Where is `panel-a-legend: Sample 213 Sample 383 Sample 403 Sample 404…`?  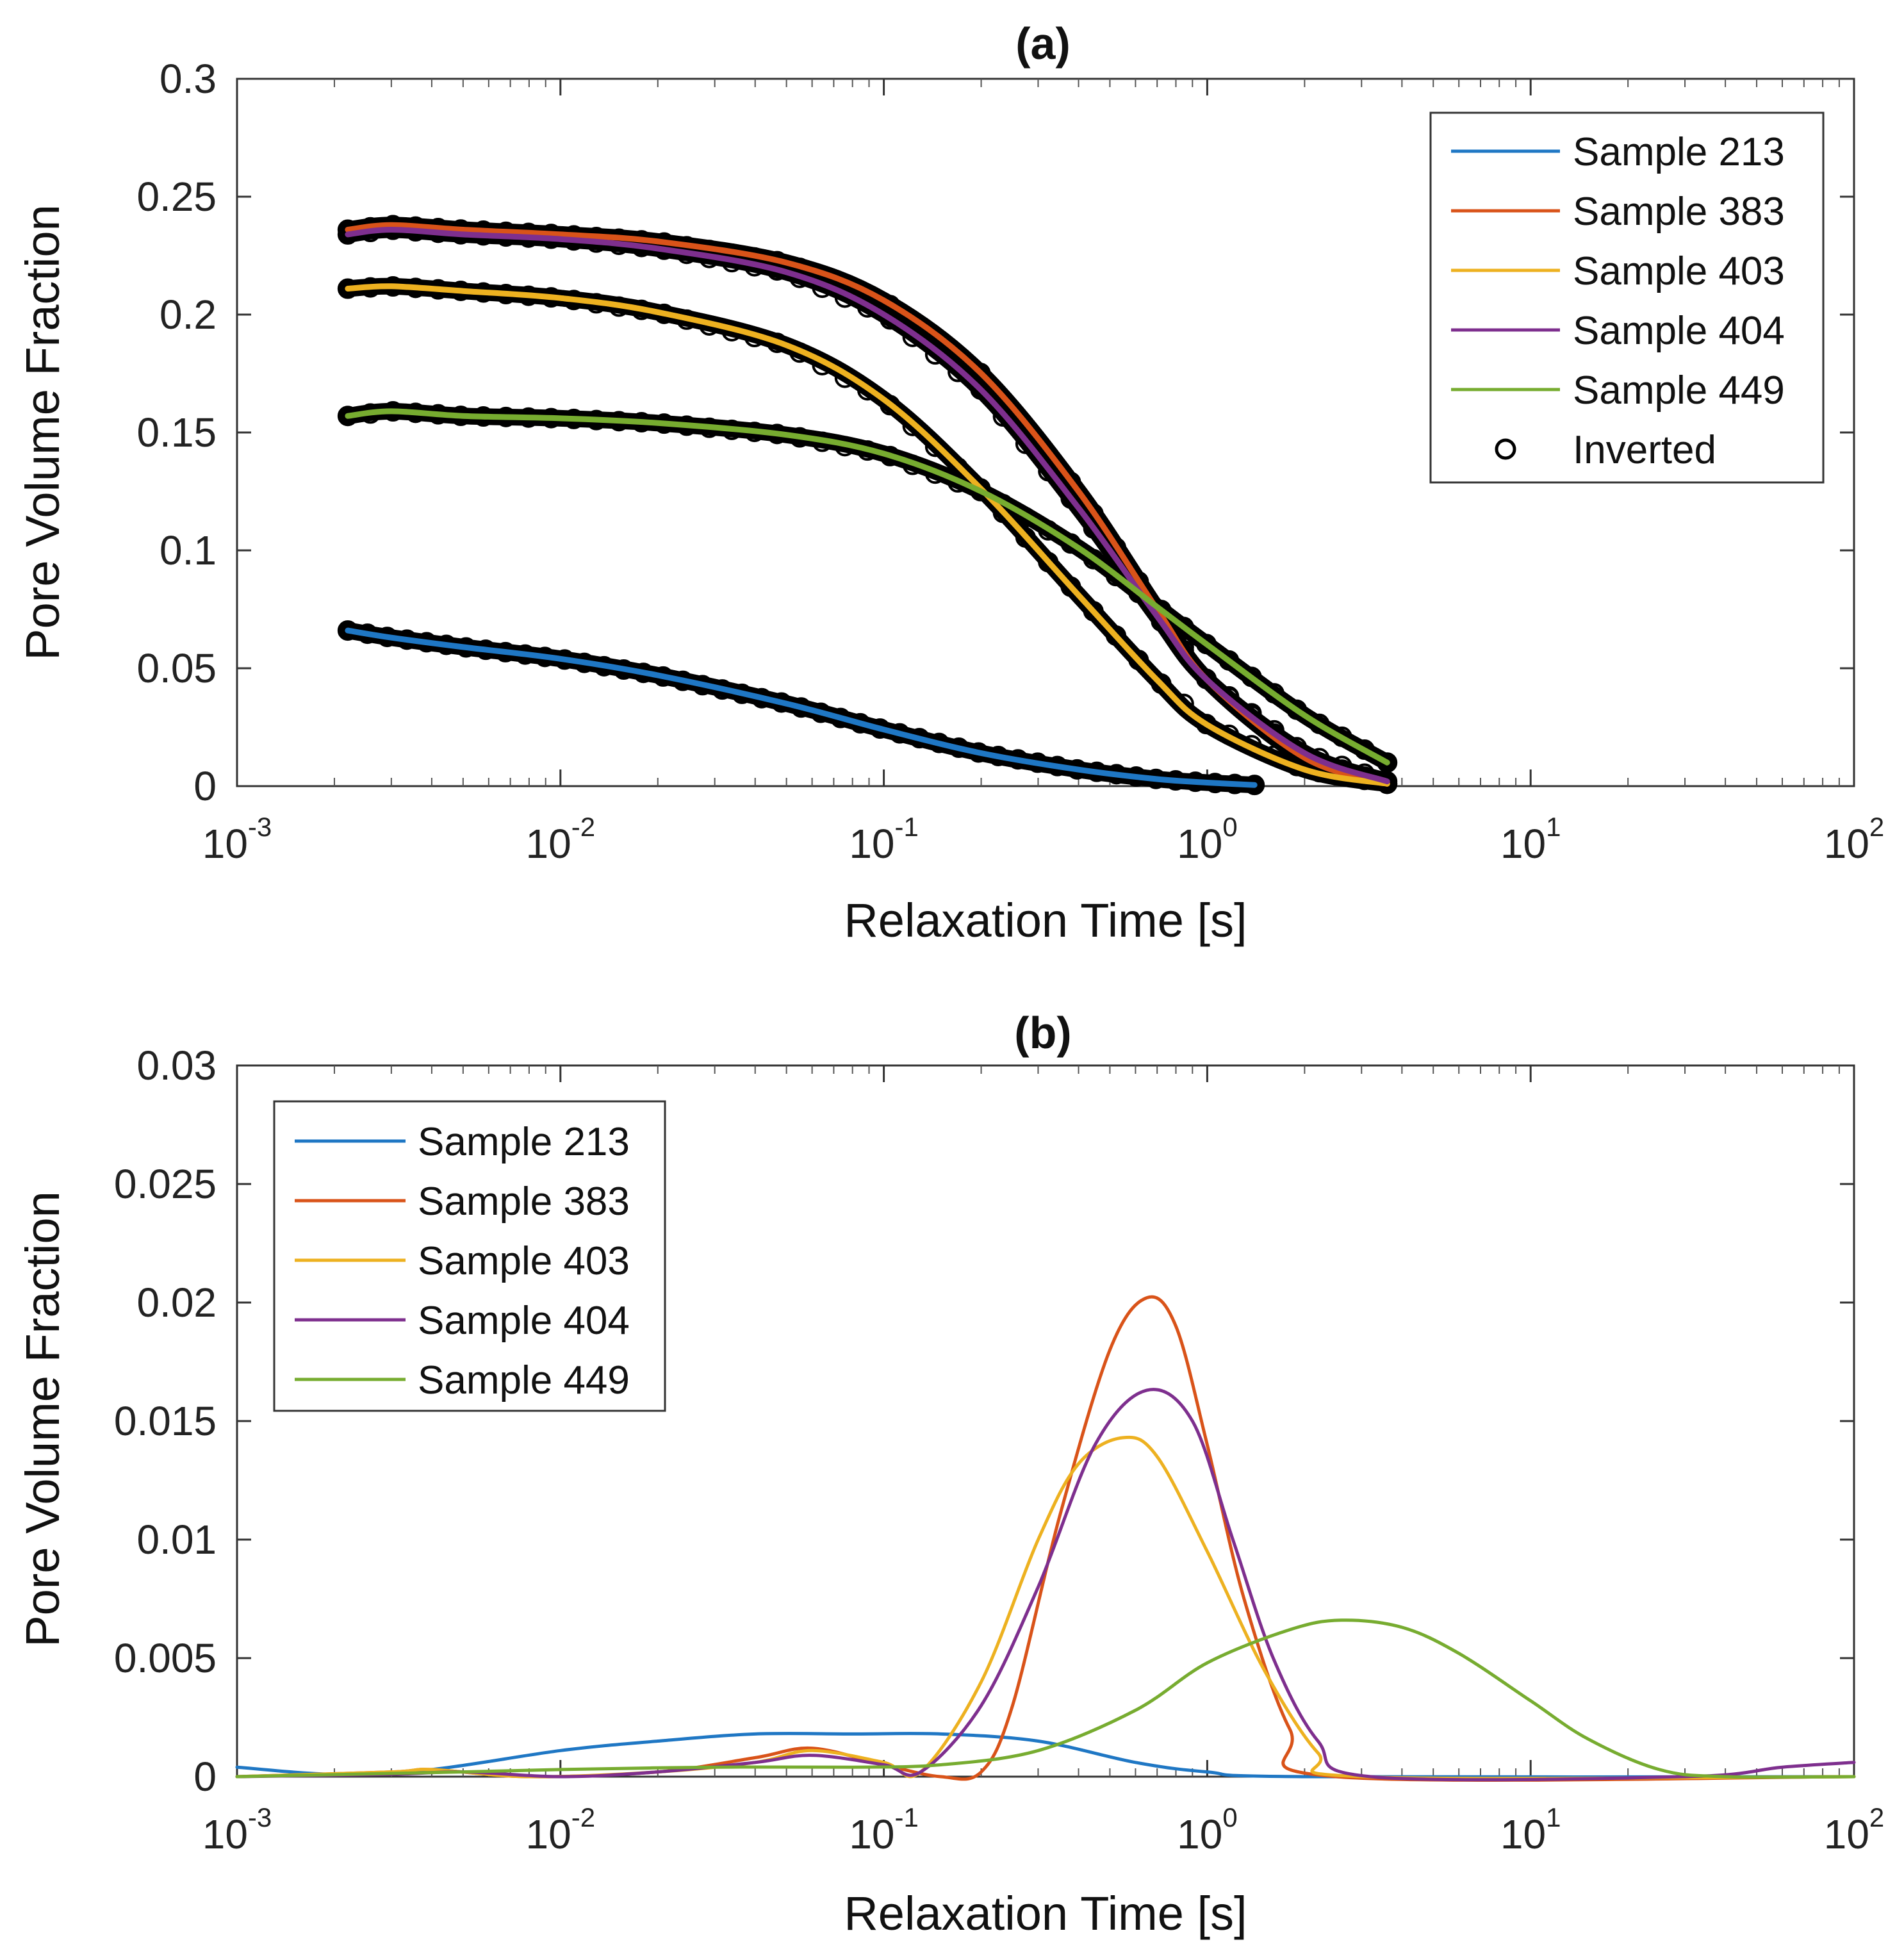
panel-a-legend: Sample 213 Sample 383 Sample 403 Sample 404… is located at coordinates (1627, 297).